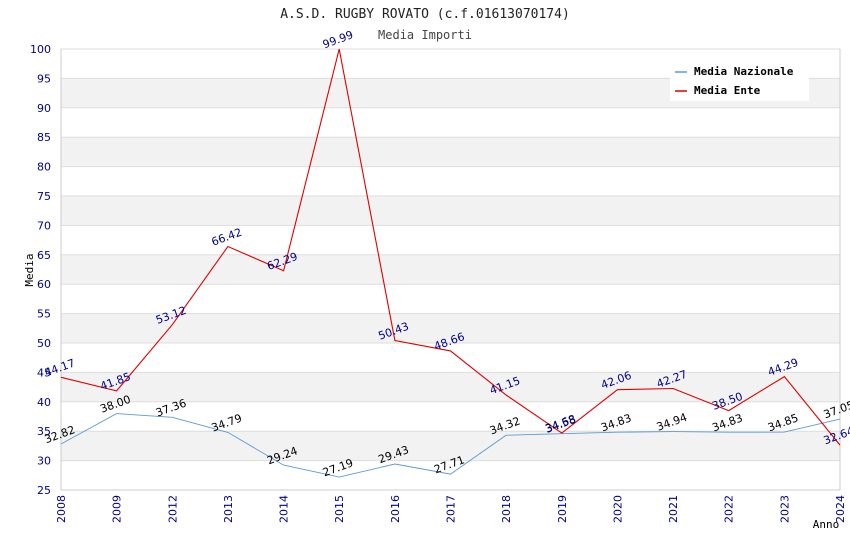 The width and height of the screenshot is (850, 550). I want to click on y-tick-label: 95, so click(44, 78).